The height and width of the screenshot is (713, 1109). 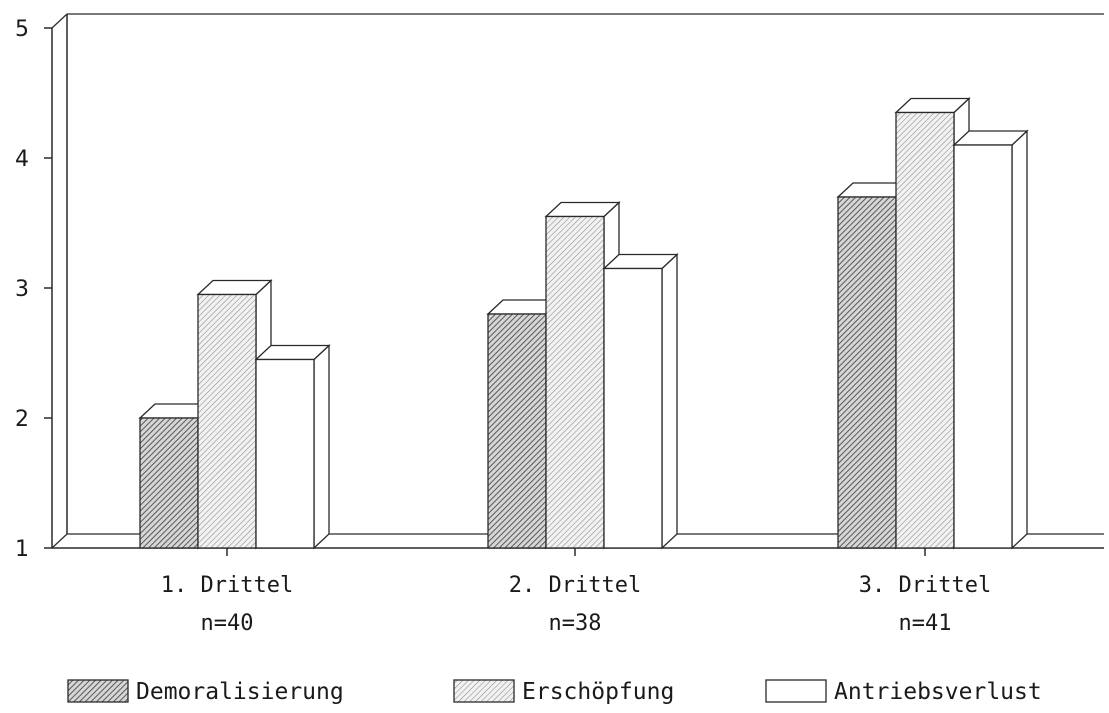 I want to click on legend-item: Demoralisierung, so click(x=205, y=692).